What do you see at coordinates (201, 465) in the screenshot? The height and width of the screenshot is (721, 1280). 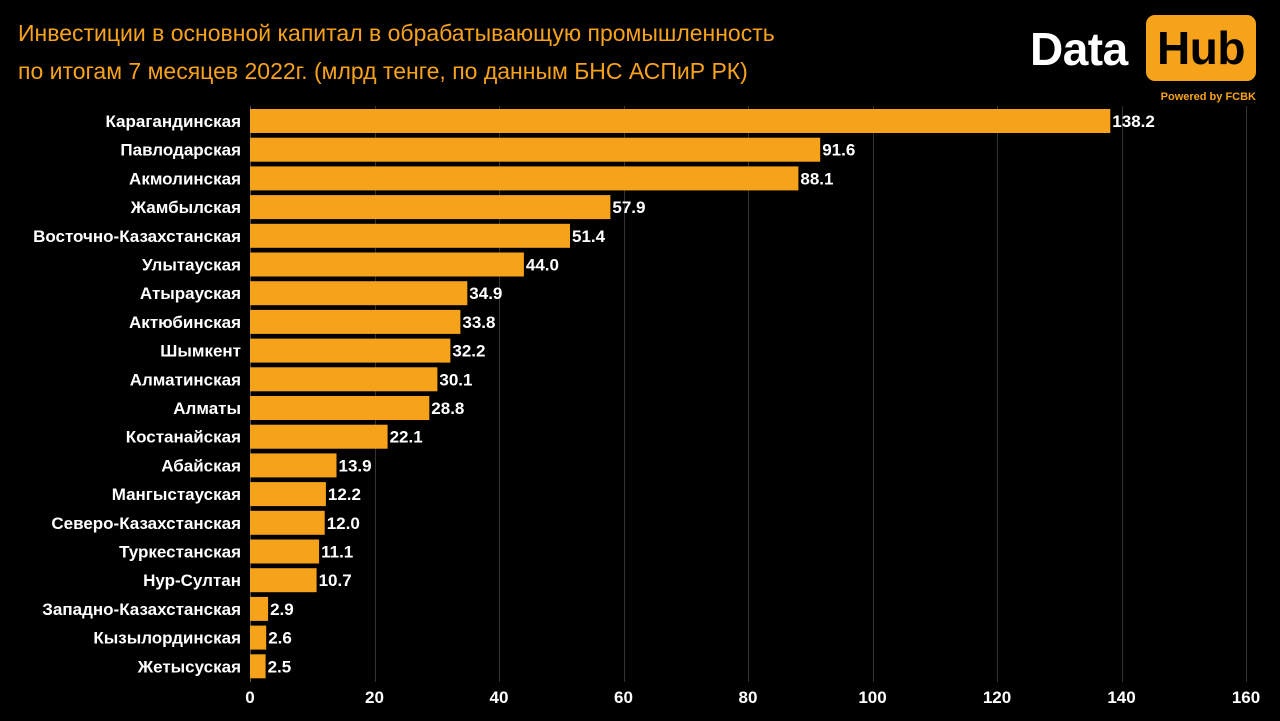 I see `category-label-13: Абайская` at bounding box center [201, 465].